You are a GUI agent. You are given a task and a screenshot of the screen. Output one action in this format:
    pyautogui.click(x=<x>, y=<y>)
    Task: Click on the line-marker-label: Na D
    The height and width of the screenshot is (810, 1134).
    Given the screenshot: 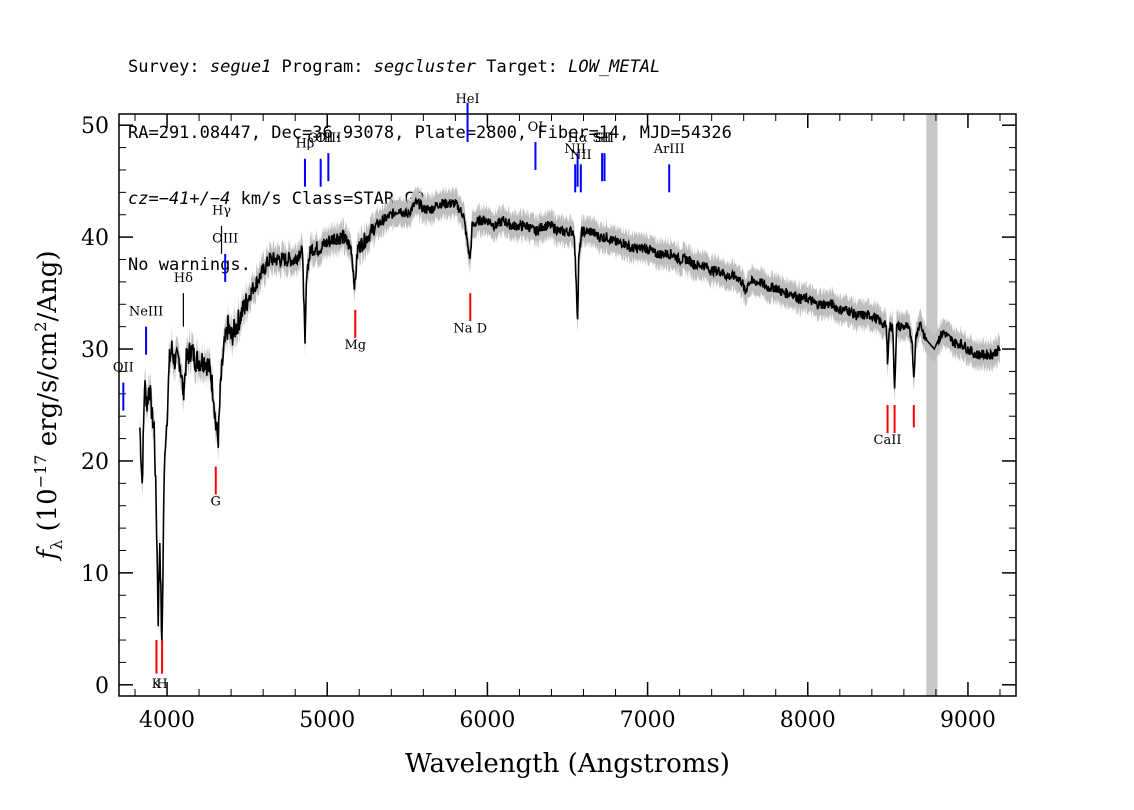 What is the action you would take?
    pyautogui.click(x=470, y=328)
    